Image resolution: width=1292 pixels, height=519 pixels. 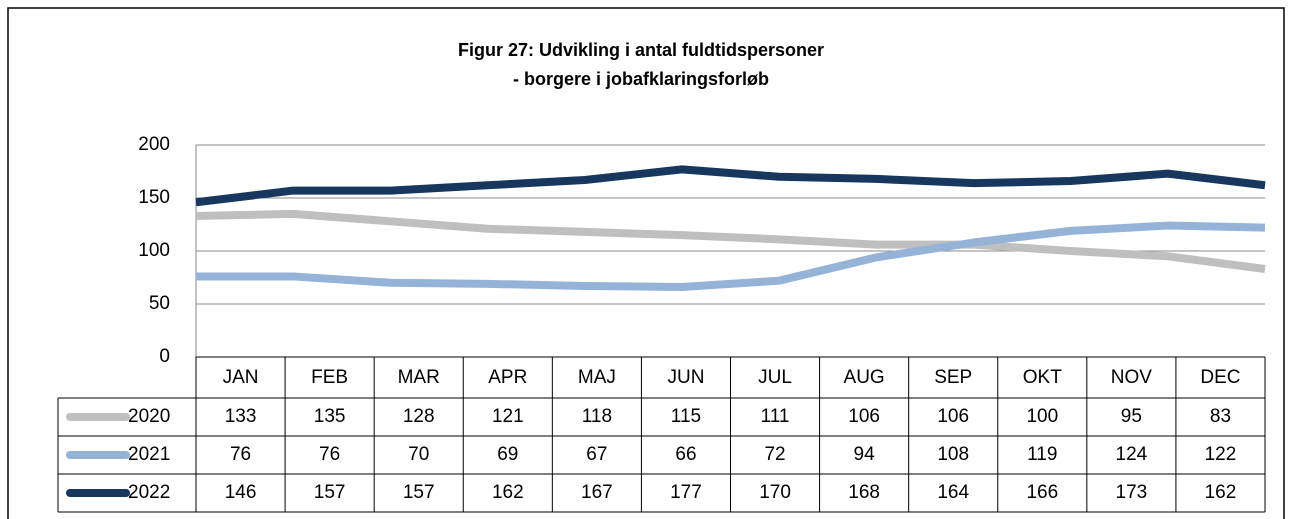 What do you see at coordinates (418, 454) in the screenshot?
I see `table-value: 70` at bounding box center [418, 454].